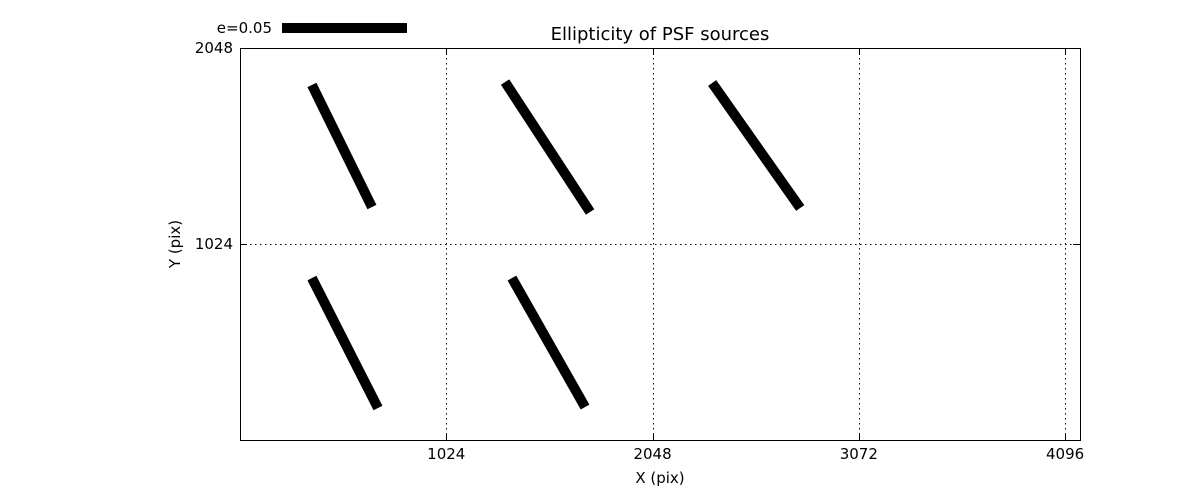 The height and width of the screenshot is (494, 1200). What do you see at coordinates (859, 454) in the screenshot?
I see `xtick-label-3072: 3072` at bounding box center [859, 454].